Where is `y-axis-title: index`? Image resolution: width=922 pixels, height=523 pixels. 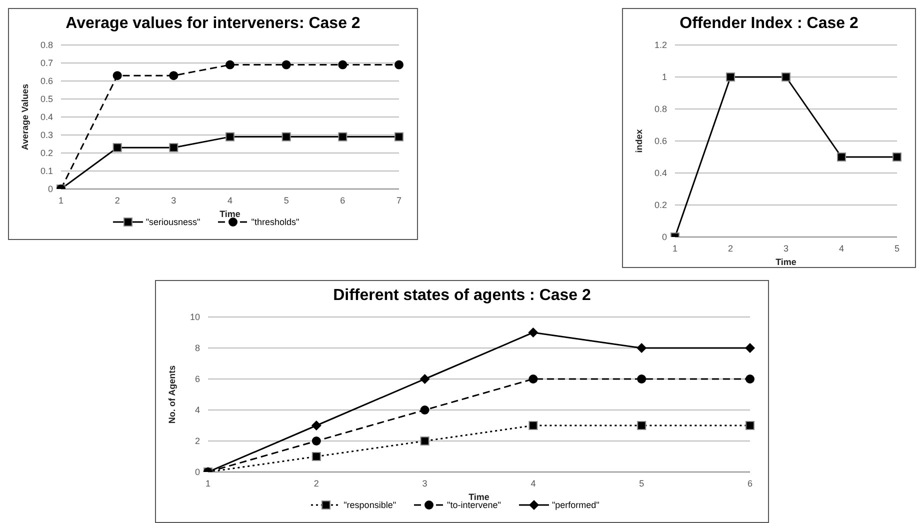
y-axis-title: index is located at coordinates (639, 141).